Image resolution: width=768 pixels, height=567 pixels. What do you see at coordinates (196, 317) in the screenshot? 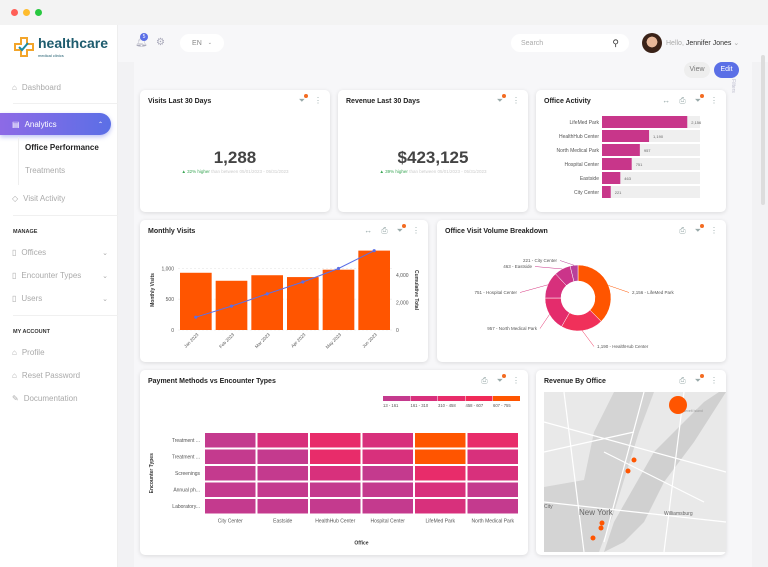
I see `line-point` at bounding box center [196, 317].